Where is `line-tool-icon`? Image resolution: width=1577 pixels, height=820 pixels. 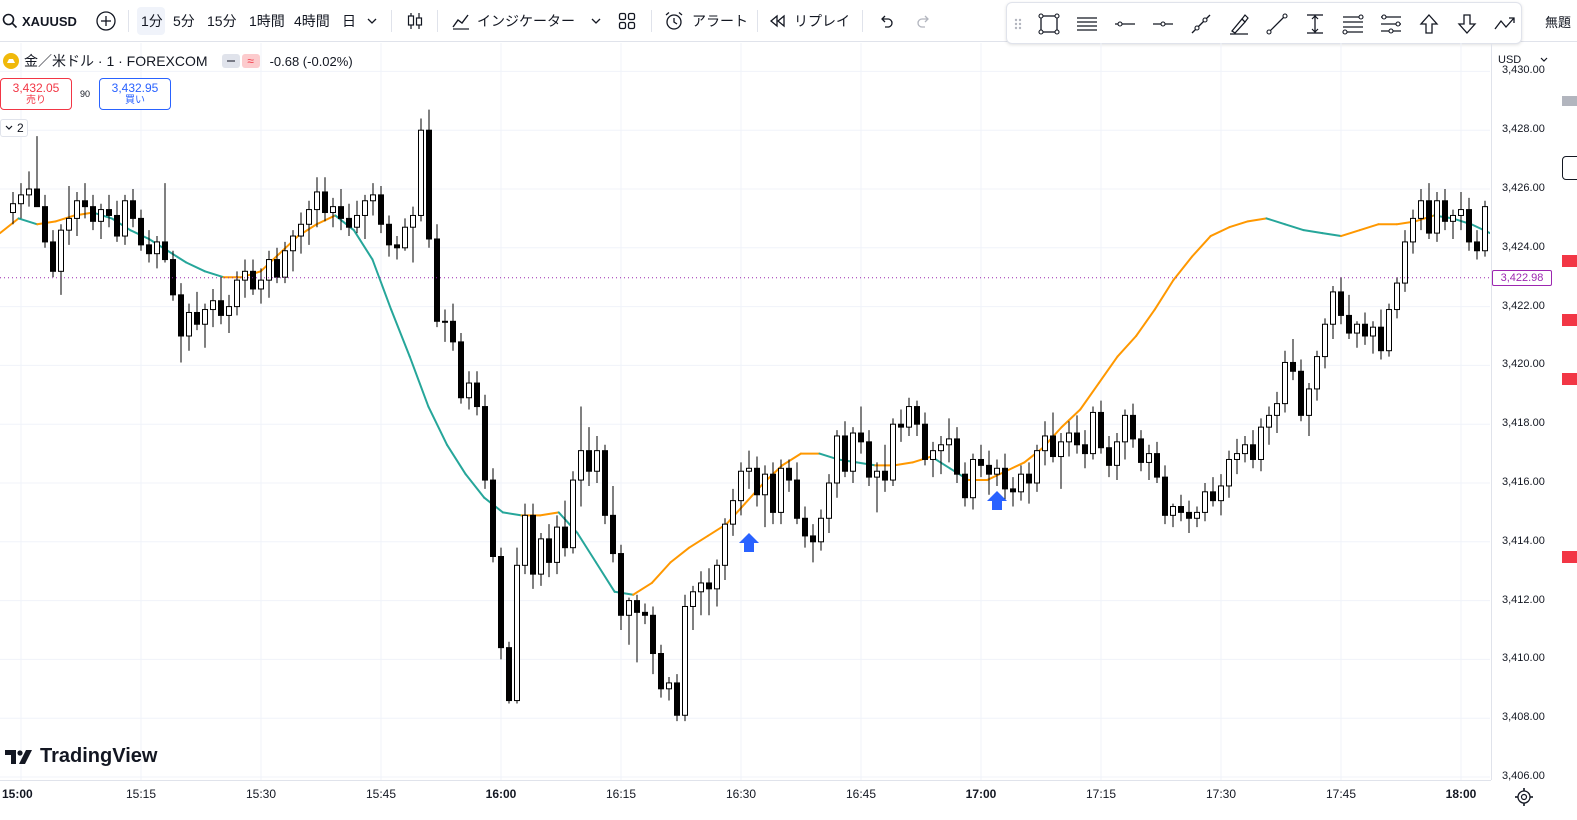 line-tool-icon is located at coordinates (1277, 24).